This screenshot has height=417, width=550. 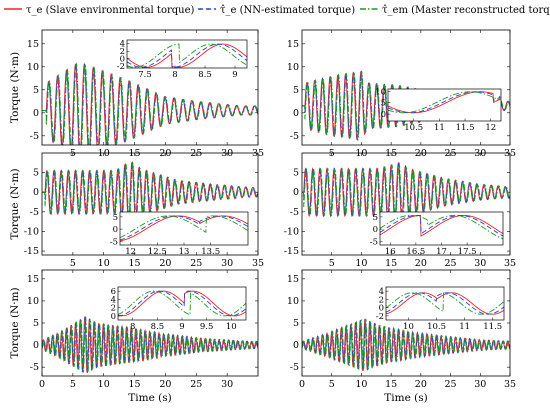 What do you see at coordinates (33, 301) in the screenshot?
I see `y-tick-label: 10` at bounding box center [33, 301].